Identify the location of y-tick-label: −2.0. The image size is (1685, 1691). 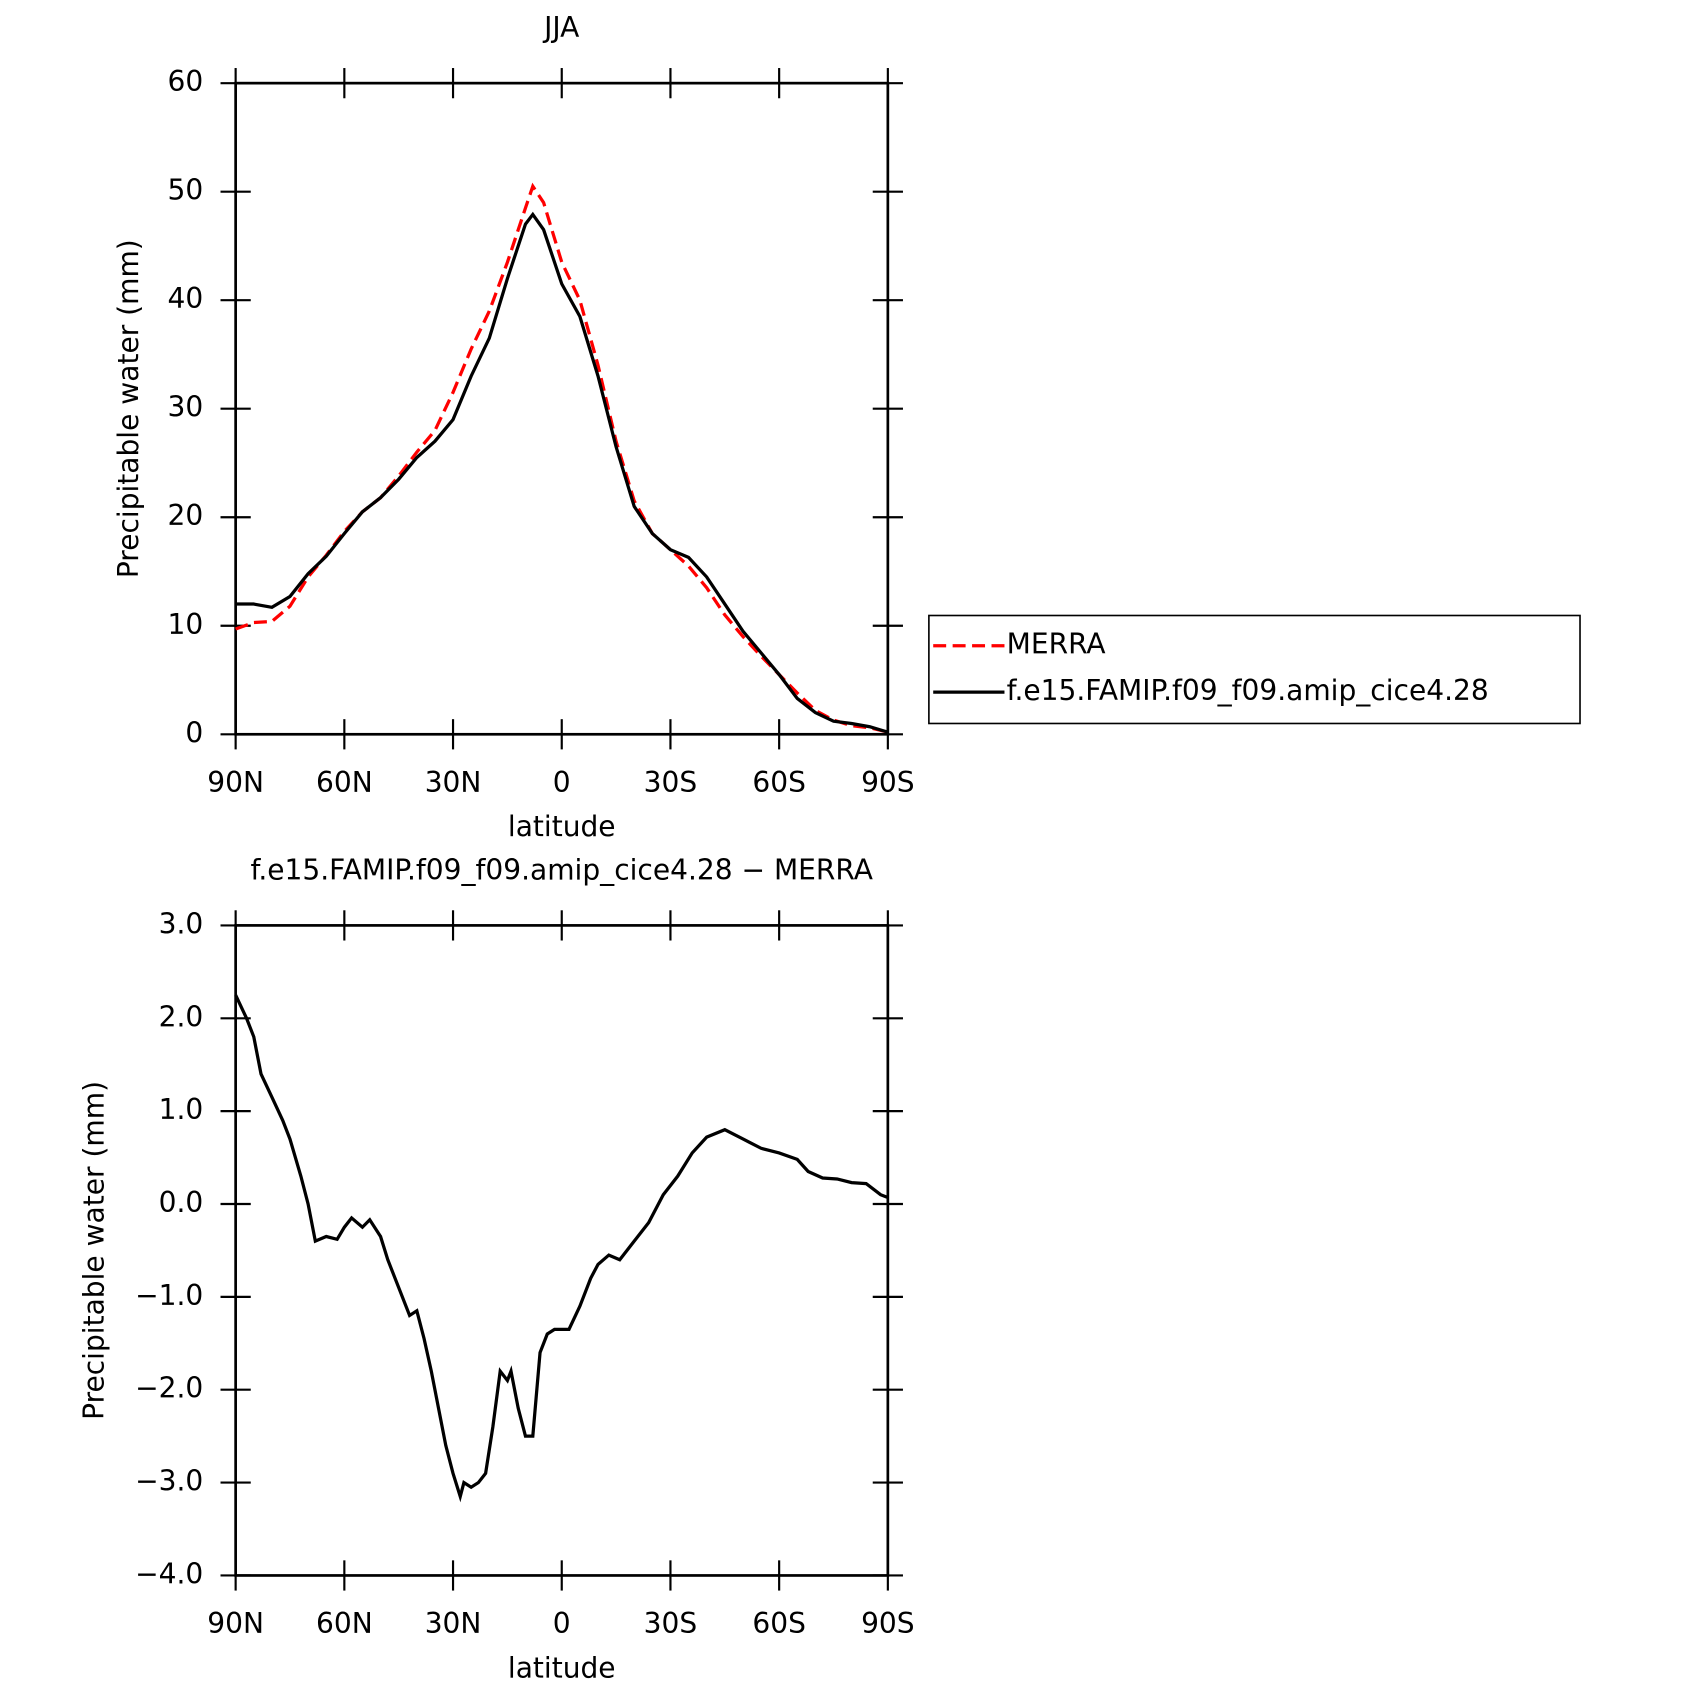
(169, 1388).